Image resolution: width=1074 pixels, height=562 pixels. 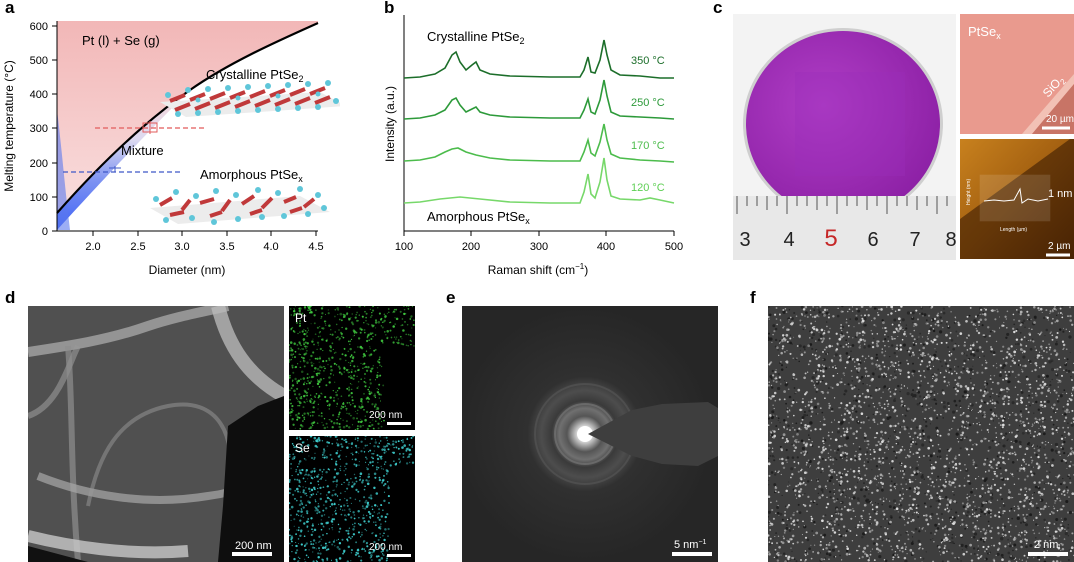 What do you see at coordinates (255, 75) in the screenshot?
I see `label-crystalline: Crystalline PtSe2` at bounding box center [255, 75].